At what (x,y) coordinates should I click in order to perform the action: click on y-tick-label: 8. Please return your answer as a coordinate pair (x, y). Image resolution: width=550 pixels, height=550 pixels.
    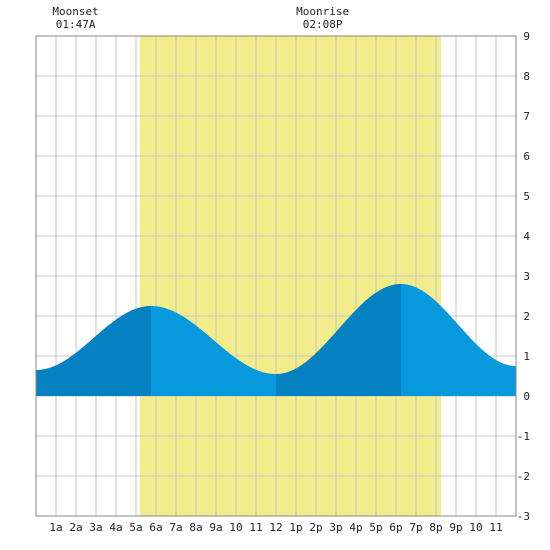
    Looking at the image, I should click on (526, 76).